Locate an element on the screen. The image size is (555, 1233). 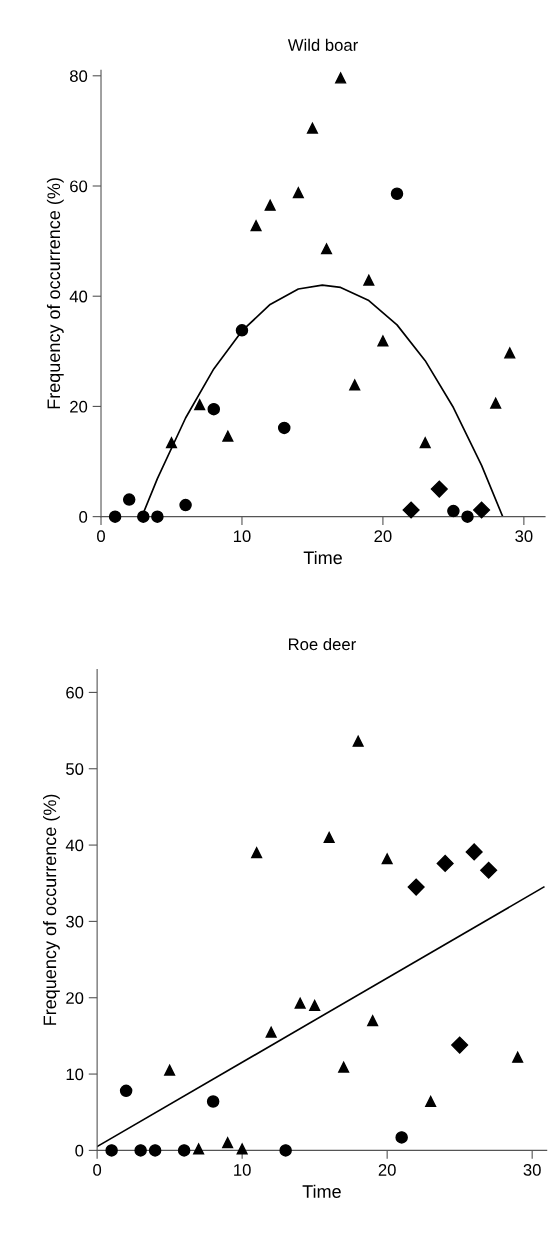
y-tick-label: 50 is located at coordinates (75, 769).